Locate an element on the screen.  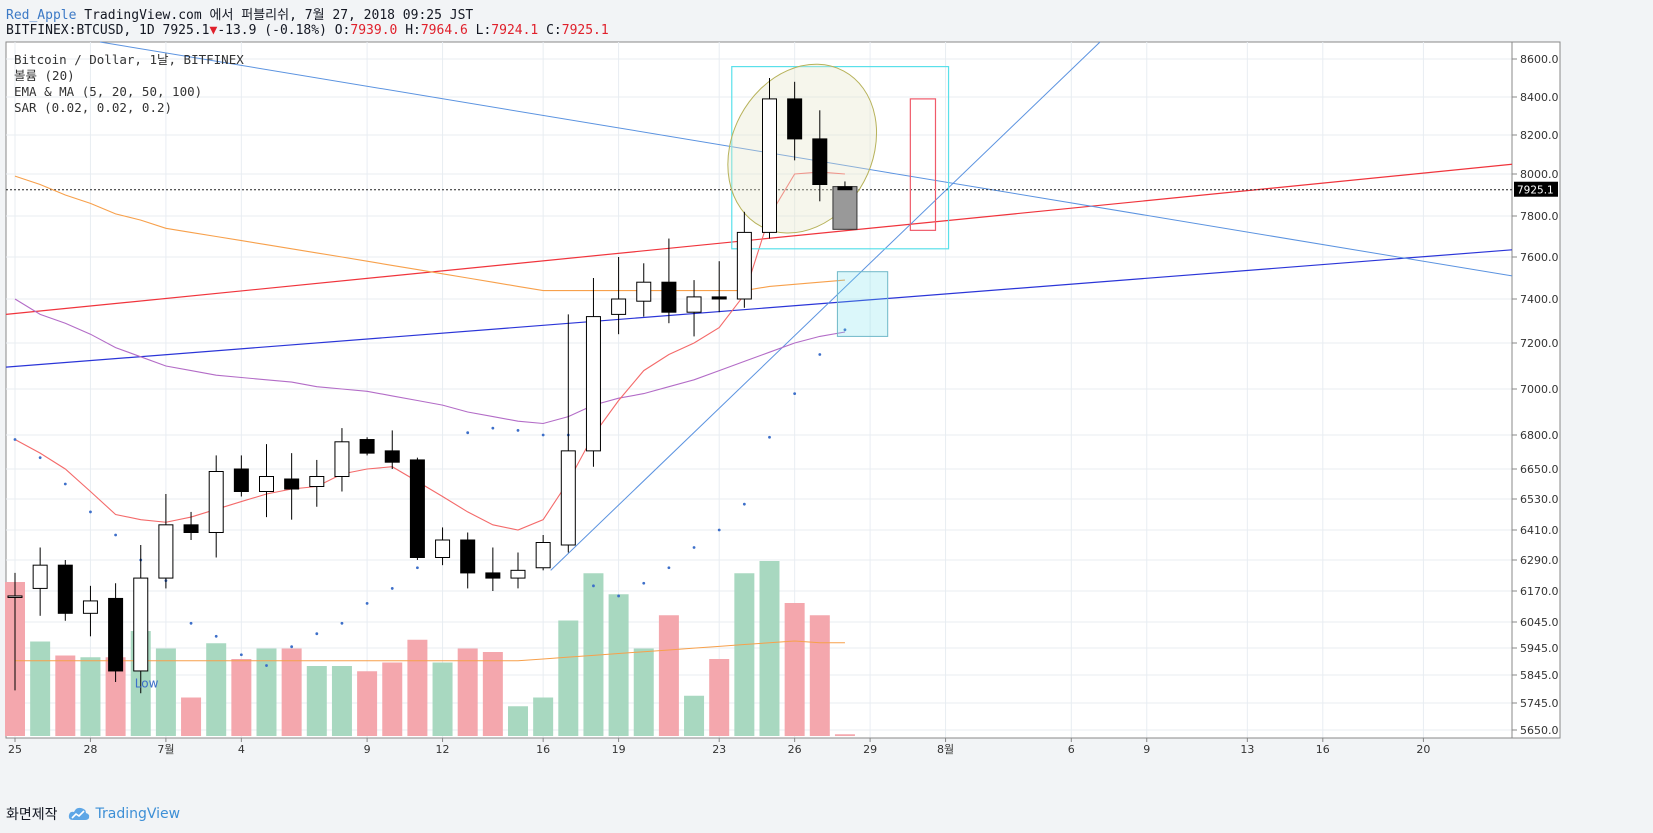
open-label: O: is located at coordinates (342, 30).